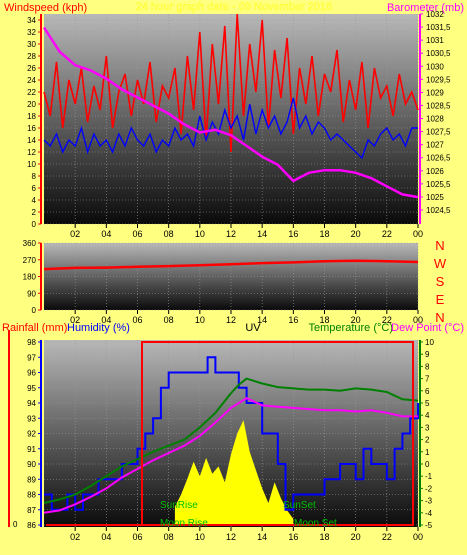  What do you see at coordinates (45, 8) in the screenshot?
I see `windspeed-axis-label: Windspeed (kph)` at bounding box center [45, 8].